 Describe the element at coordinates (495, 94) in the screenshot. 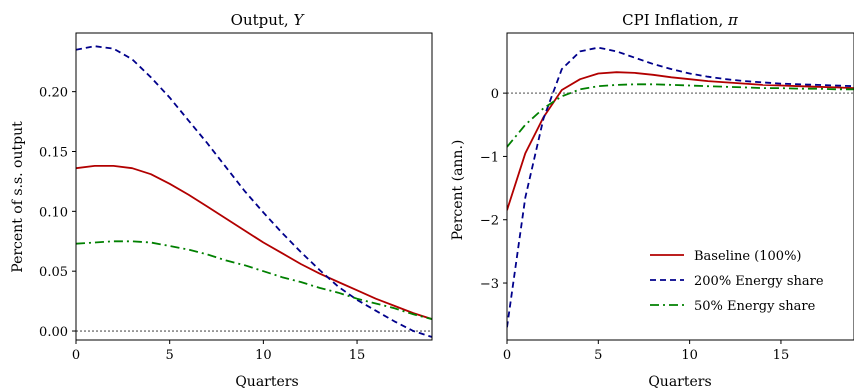

I see `inflation-y-tick-label: 0` at that location.